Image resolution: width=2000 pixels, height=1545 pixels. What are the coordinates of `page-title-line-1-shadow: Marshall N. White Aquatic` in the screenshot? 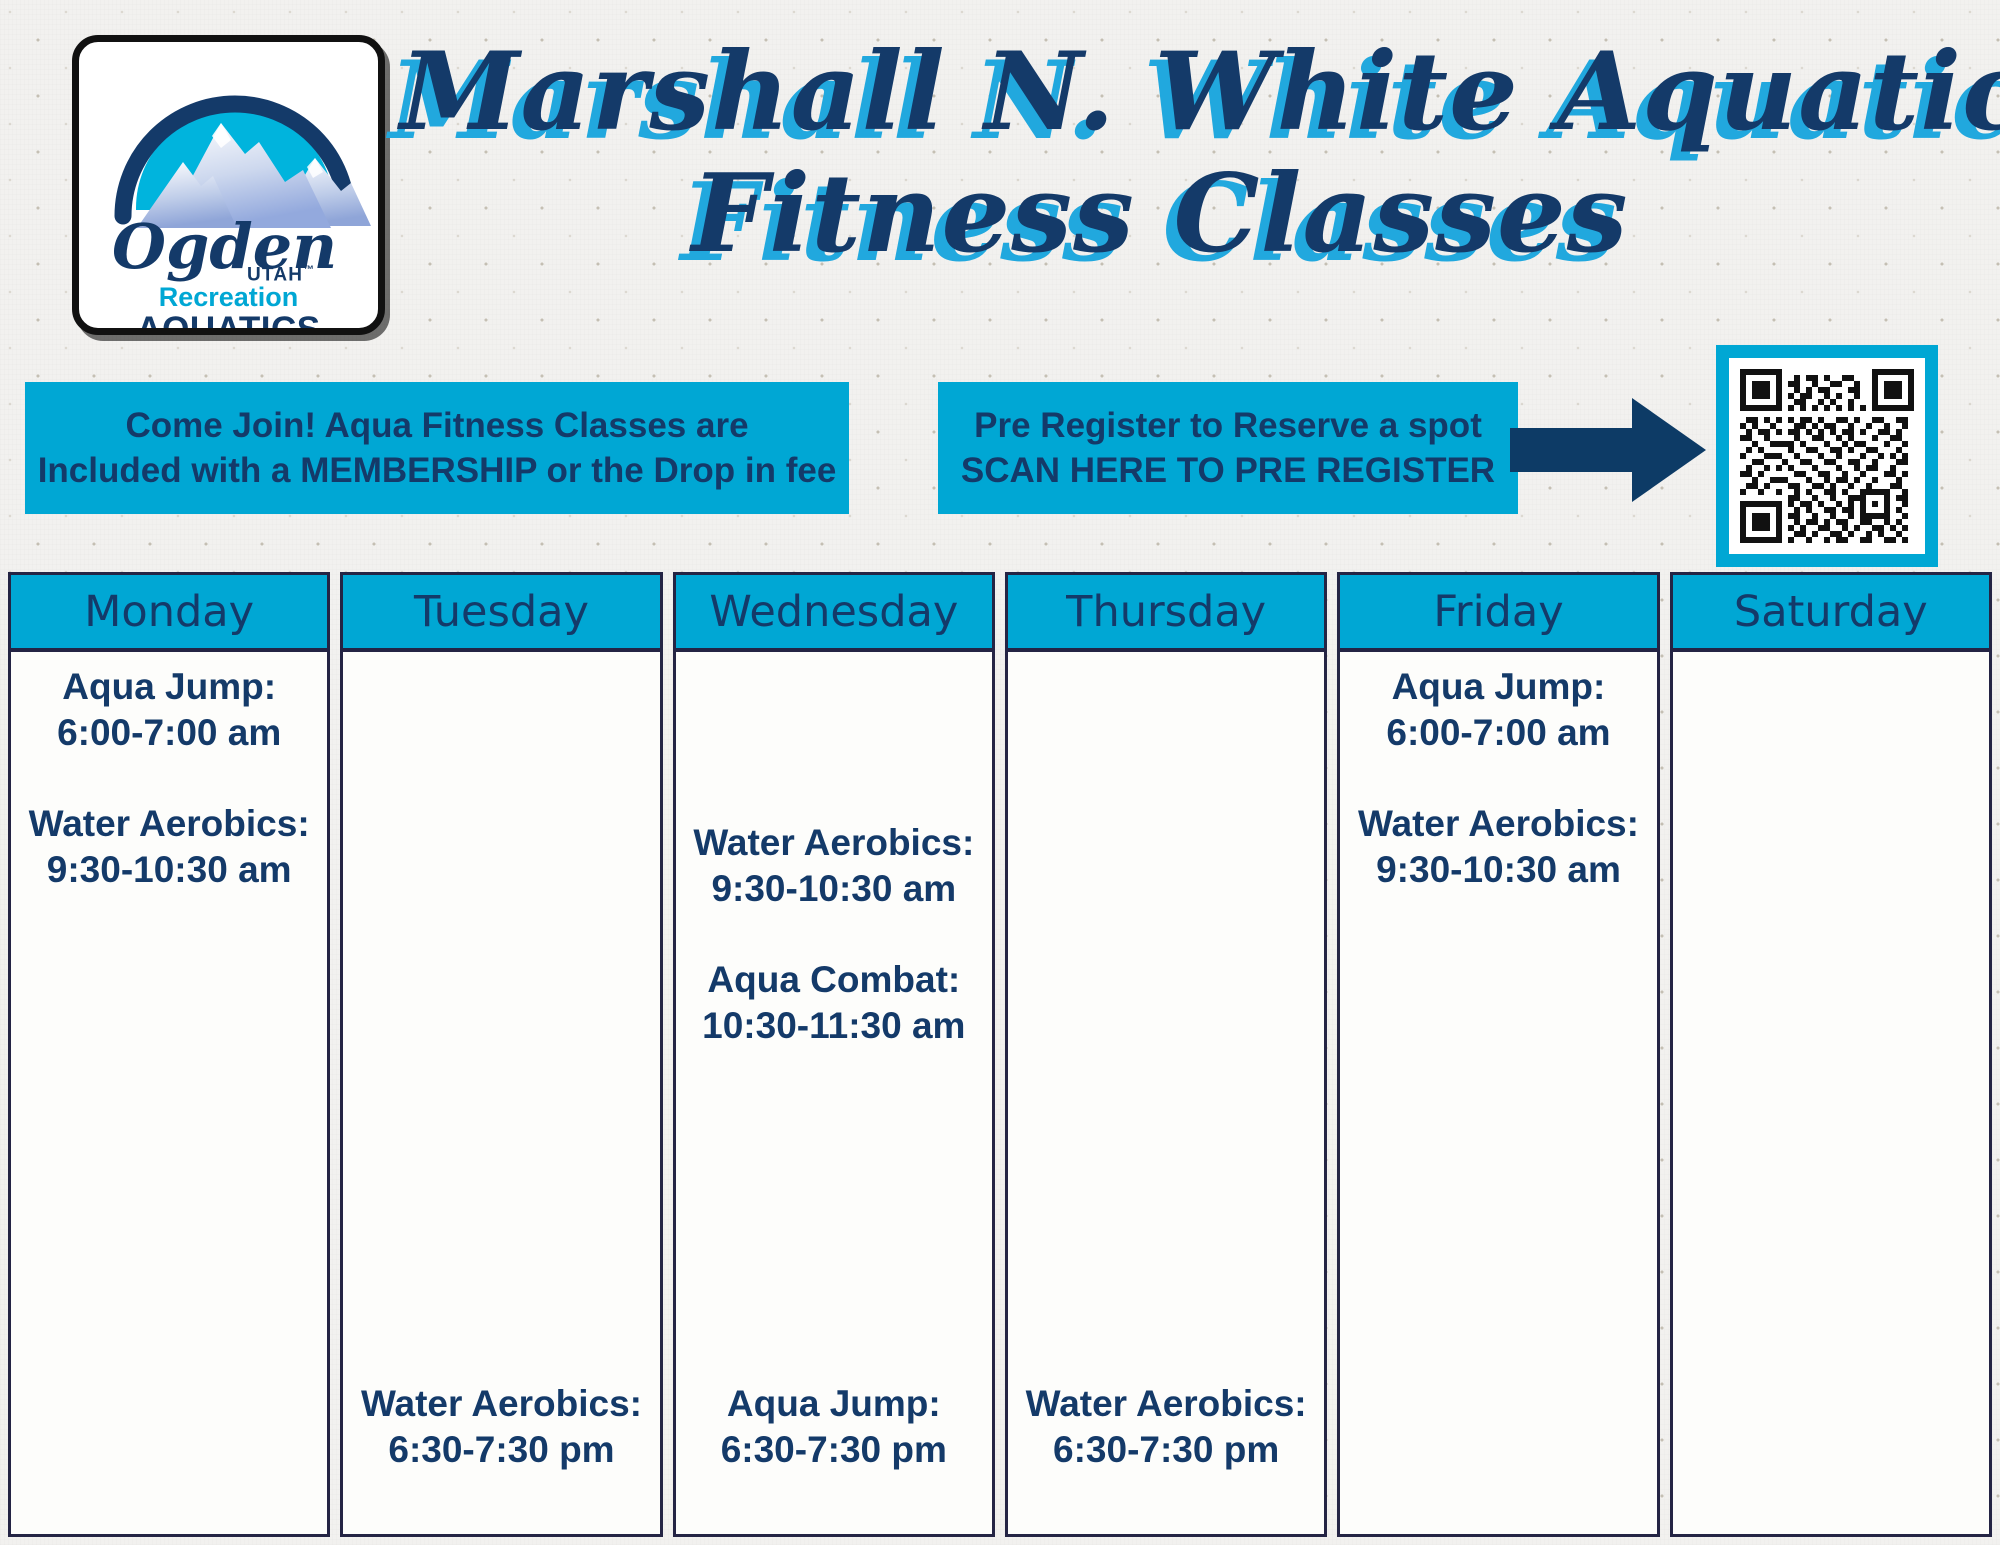 It's located at (1194, 101).